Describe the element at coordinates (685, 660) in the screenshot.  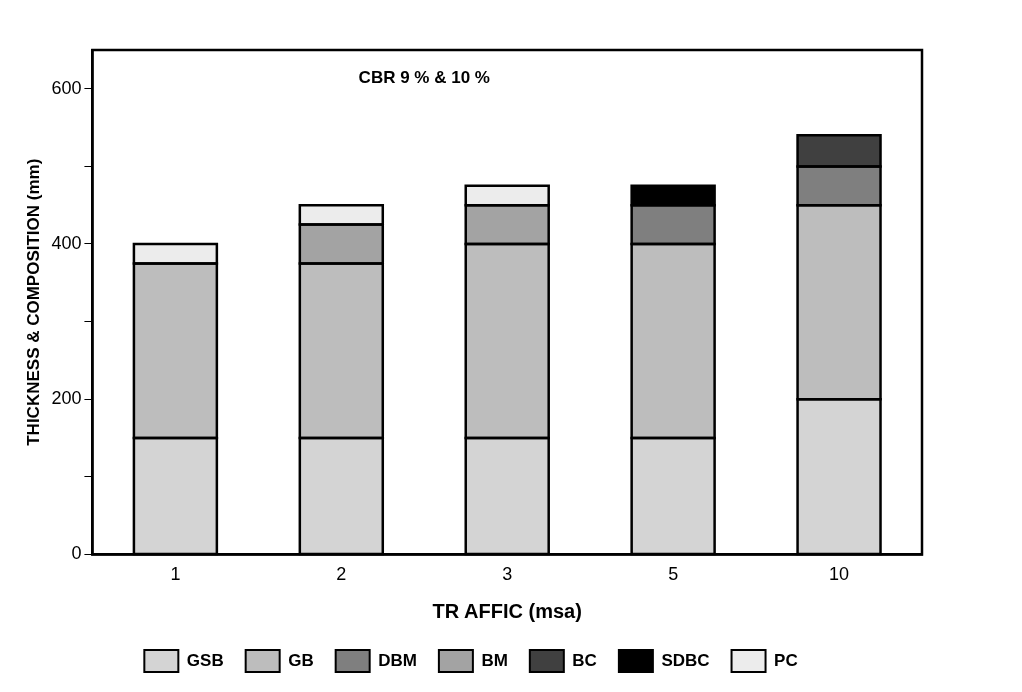
I see `legend-label: SDBC` at that location.